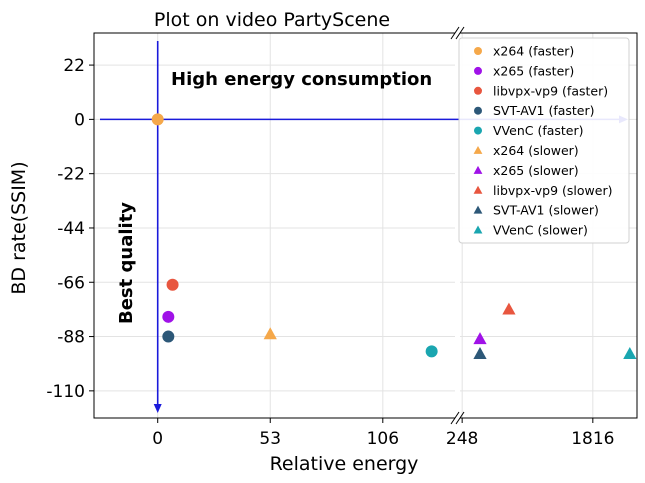  Describe the element at coordinates (126, 263) in the screenshot. I see `annotation-best-quality: Best quality` at that location.